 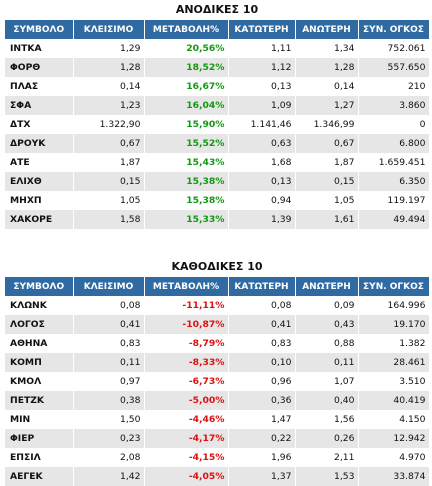 What do you see at coordinates (217, 400) in the screenshot?
I see `table-row: ΠΕΤΖΚ 0,38 -5,00% 0,36 0,40 40.419` at bounding box center [217, 400].